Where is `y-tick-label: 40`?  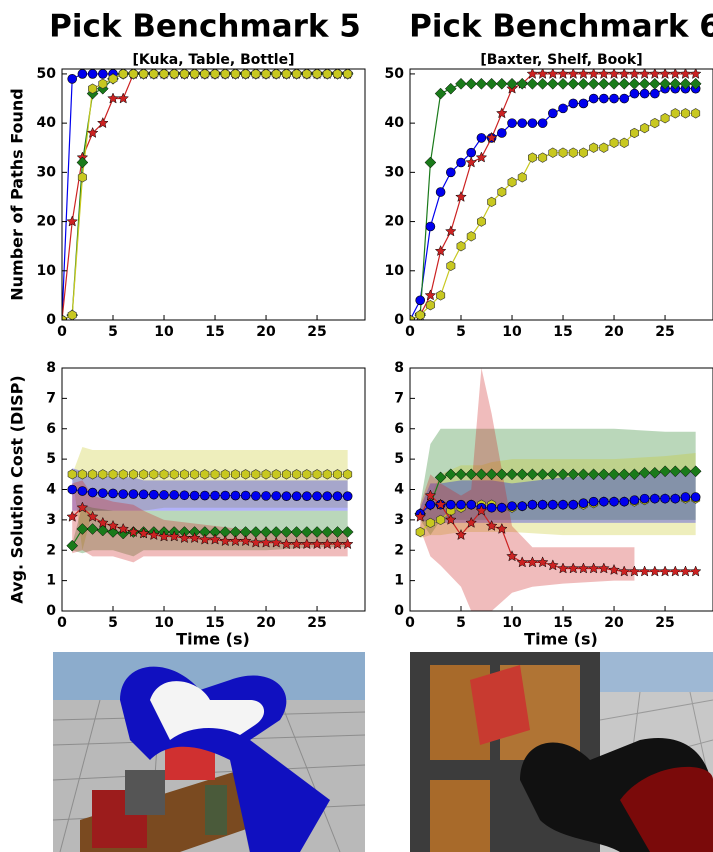 y-tick-label: 40 is located at coordinates (395, 123).